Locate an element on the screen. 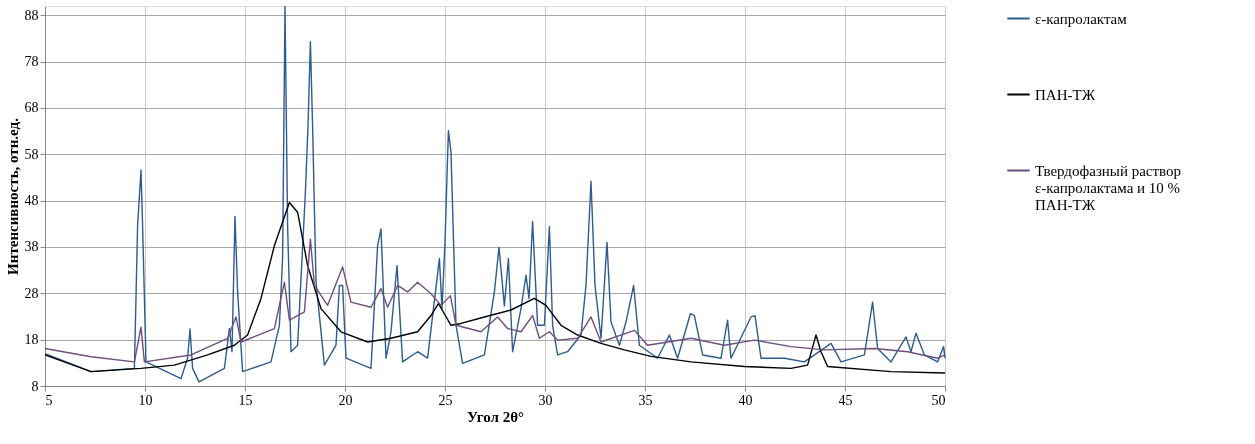 The height and width of the screenshot is (444, 1255). x-tick-label: 15 is located at coordinates (245, 400).